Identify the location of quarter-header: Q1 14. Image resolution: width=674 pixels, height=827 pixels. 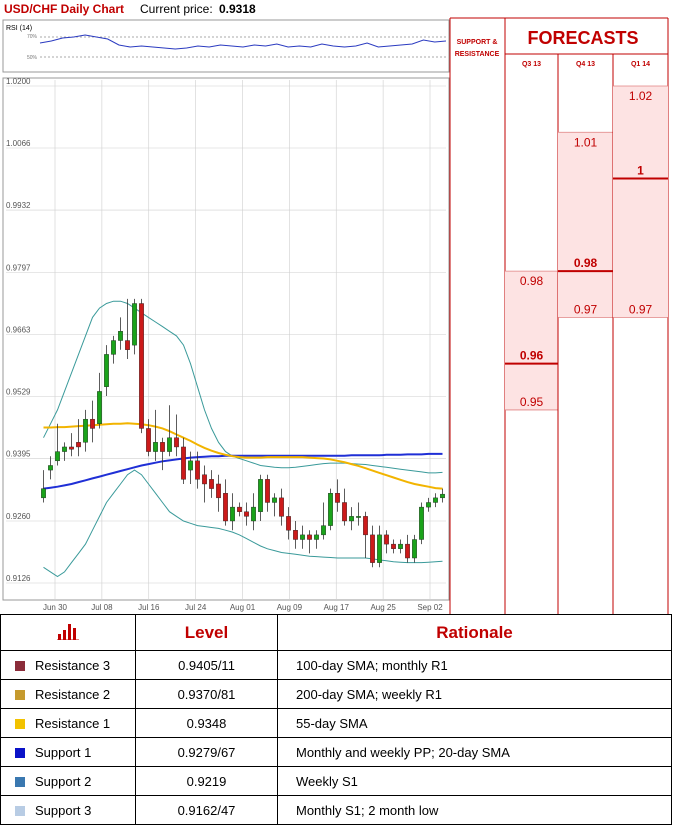
(640, 64).